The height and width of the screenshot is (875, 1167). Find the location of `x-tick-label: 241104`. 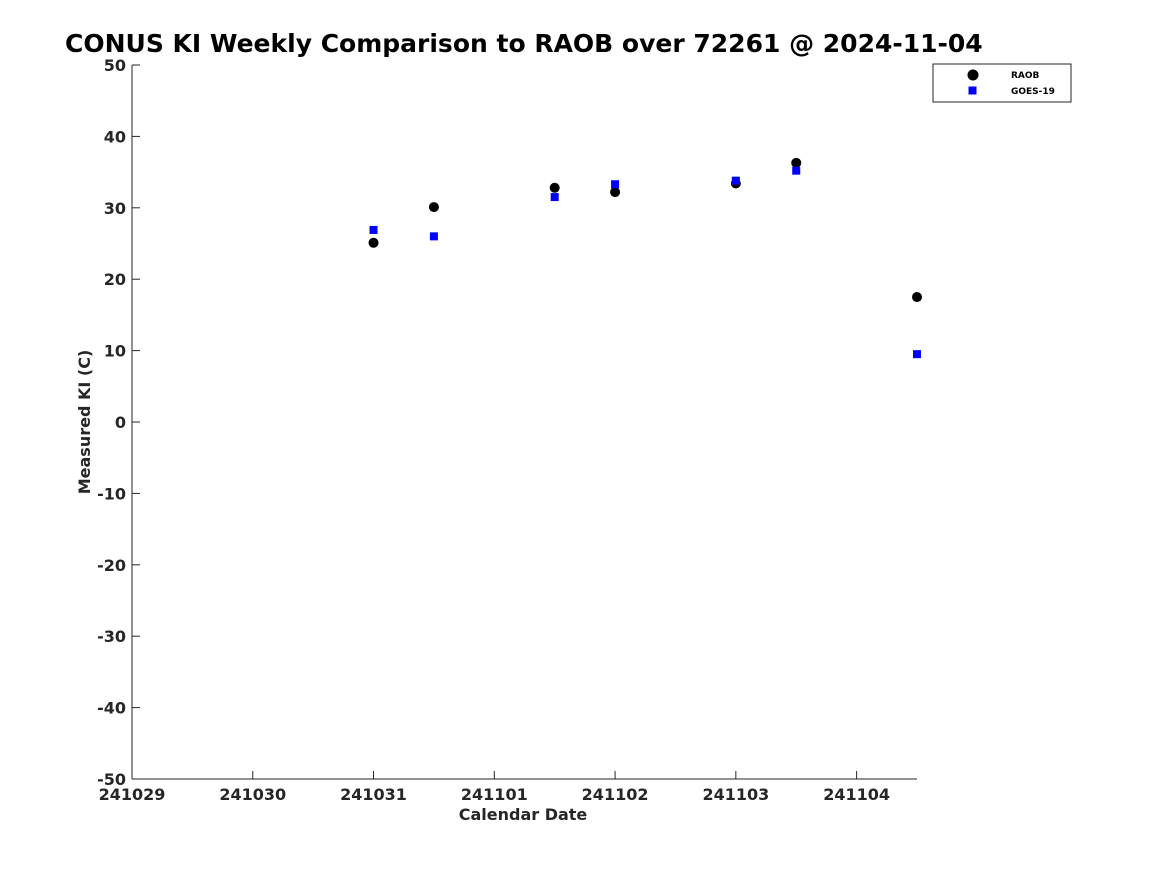

x-tick-label: 241104 is located at coordinates (856, 794).